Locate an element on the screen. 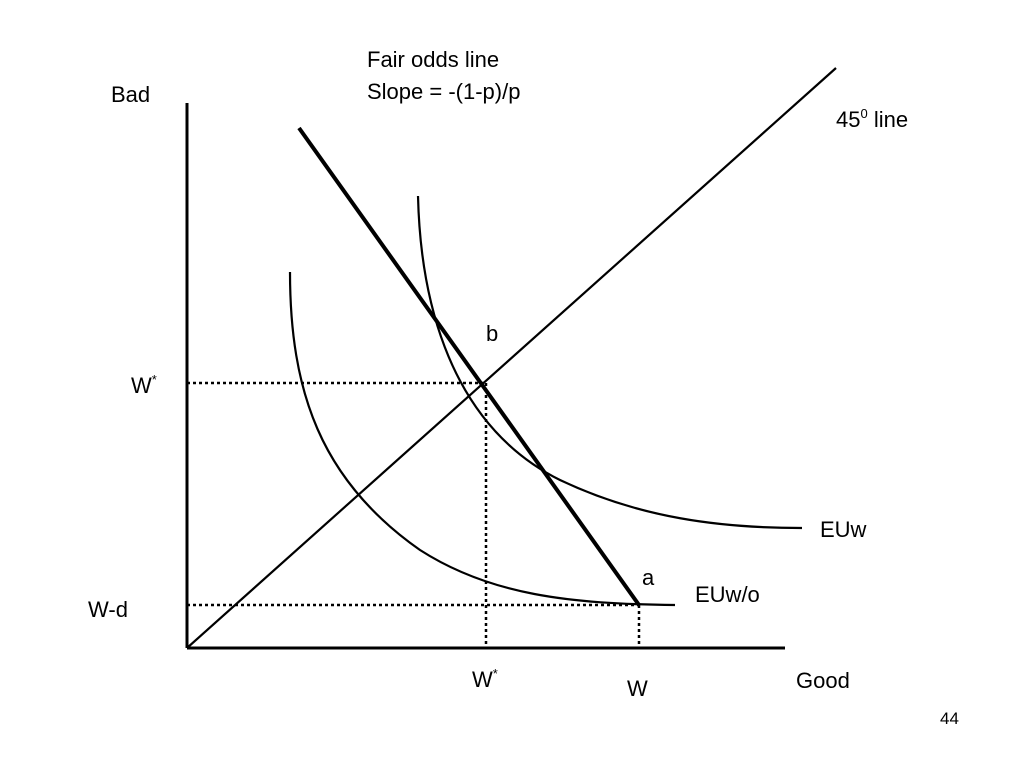  curve-euw-o-label: EUw/o is located at coordinates (727, 594).